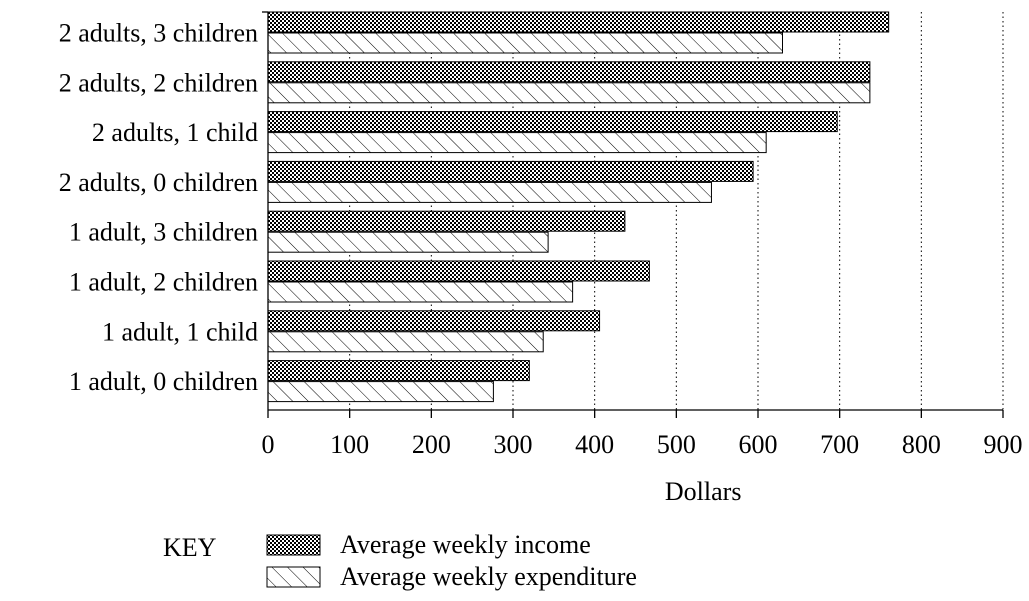  Describe the element at coordinates (465, 544) in the screenshot. I see `legend-label-income: Average weekly income` at that location.